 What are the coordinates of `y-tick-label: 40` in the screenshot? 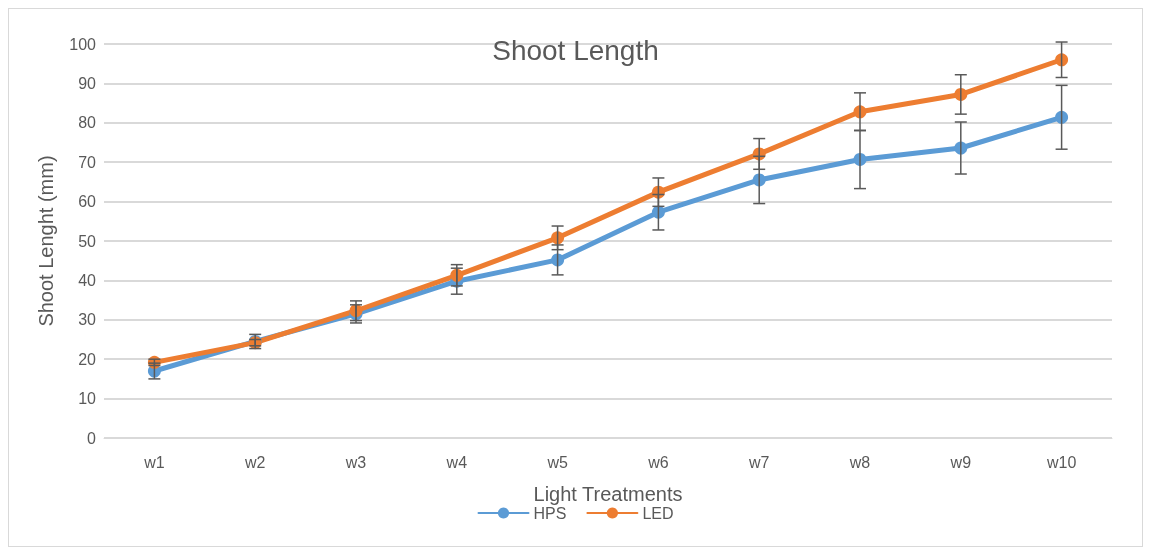 It's located at (87, 280).